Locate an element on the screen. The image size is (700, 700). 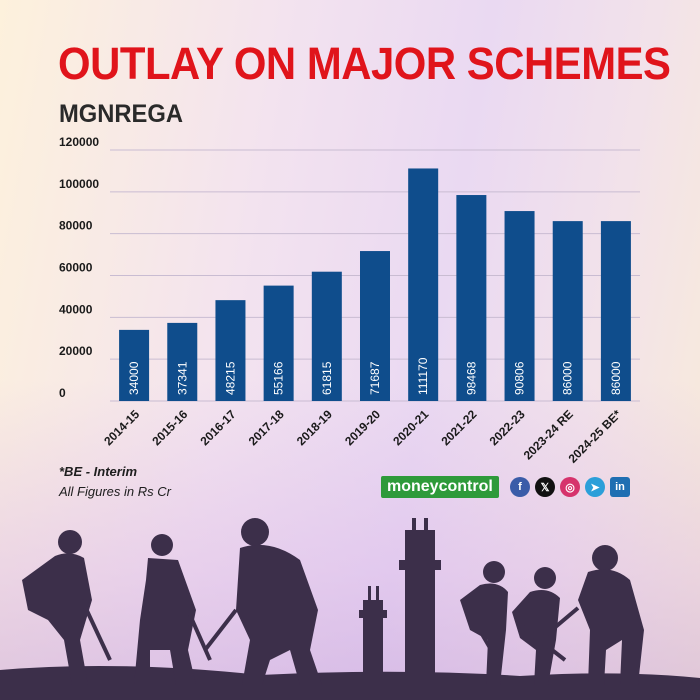
chart-title: OUTLAY ON MAJOR SCHEMES is located at coordinates (364, 63).